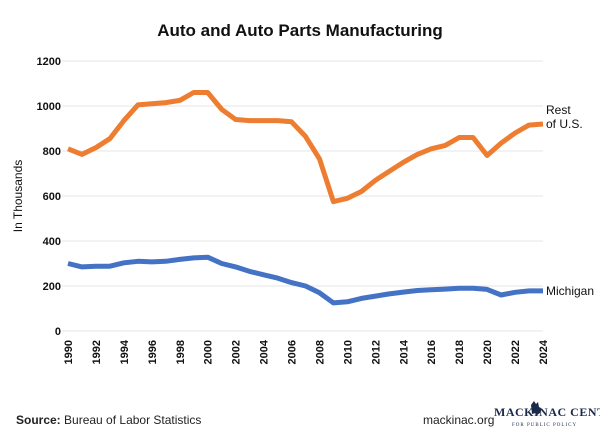 The image size is (600, 438). What do you see at coordinates (570, 200) in the screenshot?
I see `series-labels: Rest of U.S. Michigan` at bounding box center [570, 200].